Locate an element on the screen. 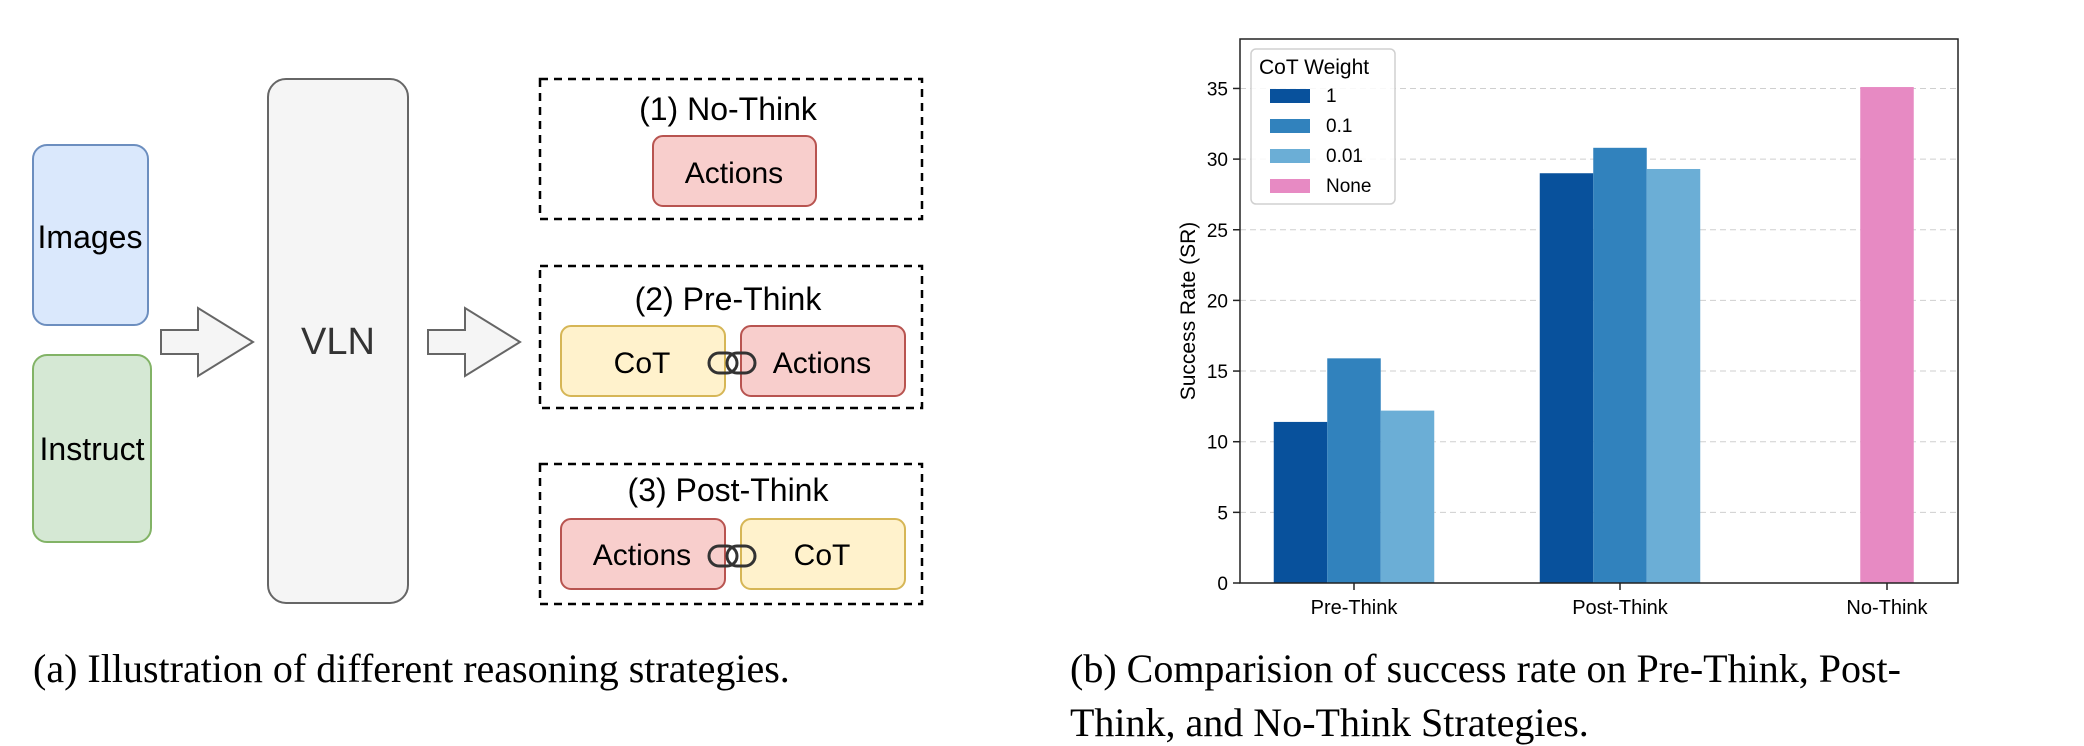 This screenshot has height=746, width=2084. vln-model-label: VLN is located at coordinates (338, 342).